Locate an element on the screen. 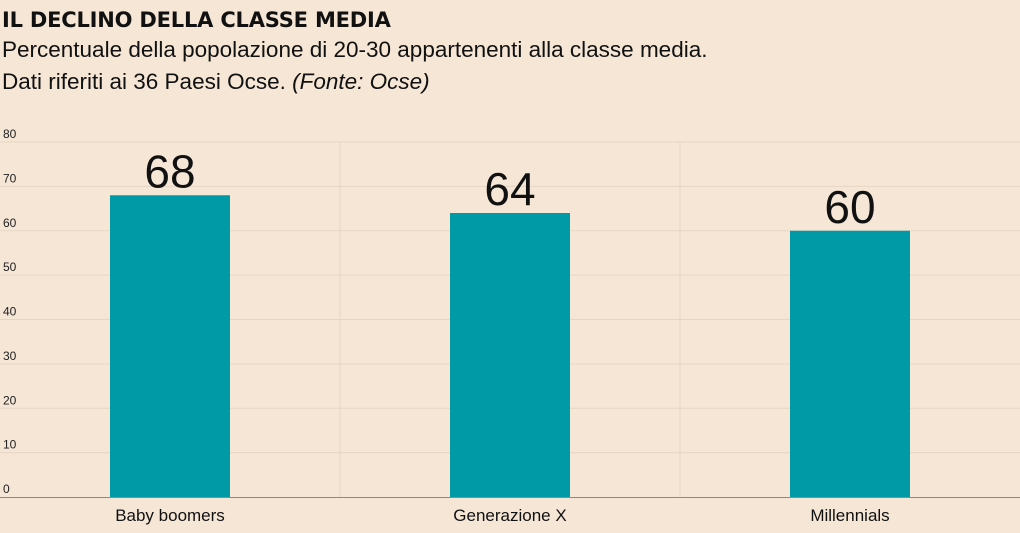 The height and width of the screenshot is (533, 1020). y-tick-label-10: 10 is located at coordinates (10, 445).